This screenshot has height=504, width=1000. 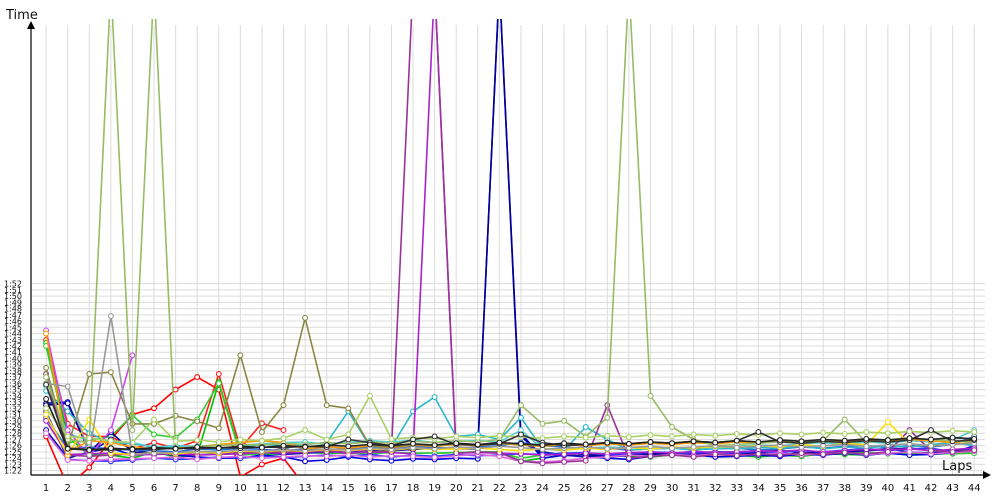 I want to click on x-tick-label: 19, so click(x=434, y=488).